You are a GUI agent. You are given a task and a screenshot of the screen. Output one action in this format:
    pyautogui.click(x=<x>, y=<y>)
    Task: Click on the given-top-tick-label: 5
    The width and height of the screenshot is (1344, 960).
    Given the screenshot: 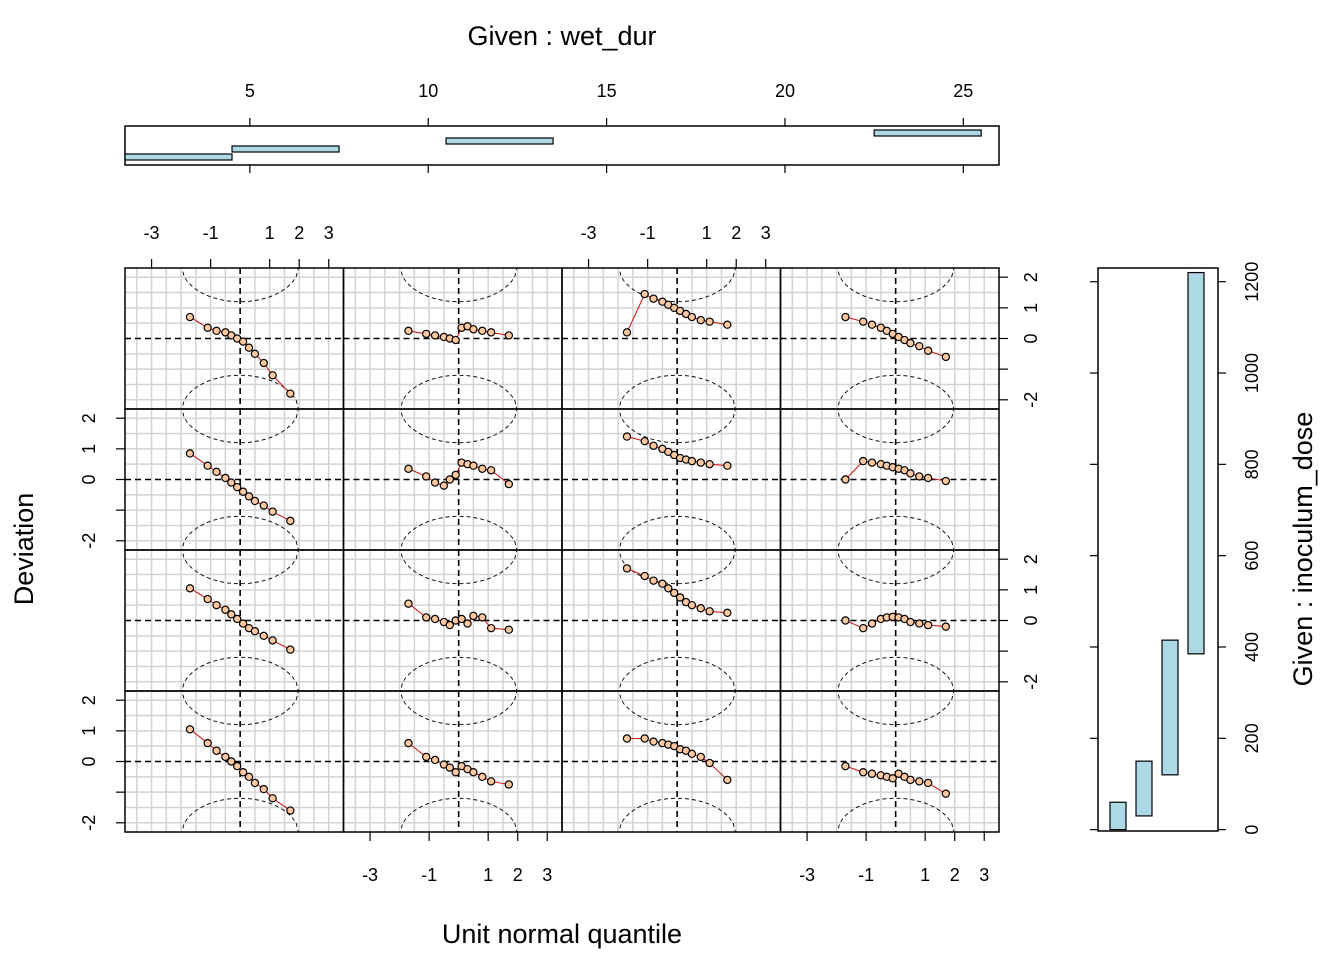 What is the action you would take?
    pyautogui.click(x=250, y=91)
    